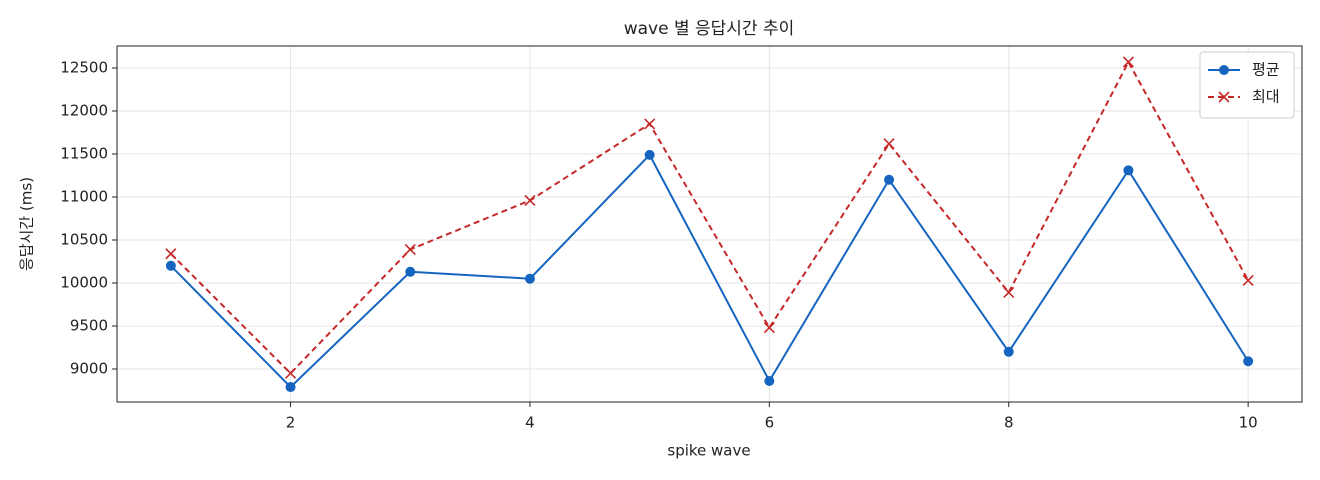 Image resolution: width=1320 pixels, height=480 pixels. What do you see at coordinates (89, 325) in the screenshot?
I see `y-tick-label: 9500` at bounding box center [89, 325].